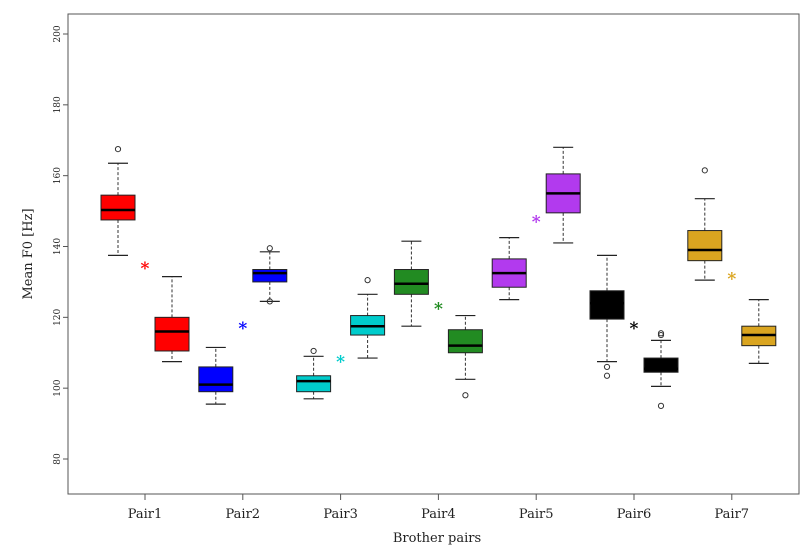 This screenshot has width=802, height=551. What do you see at coordinates (340, 514) in the screenshot?
I see `x-tick-label: Pair3` at bounding box center [340, 514].